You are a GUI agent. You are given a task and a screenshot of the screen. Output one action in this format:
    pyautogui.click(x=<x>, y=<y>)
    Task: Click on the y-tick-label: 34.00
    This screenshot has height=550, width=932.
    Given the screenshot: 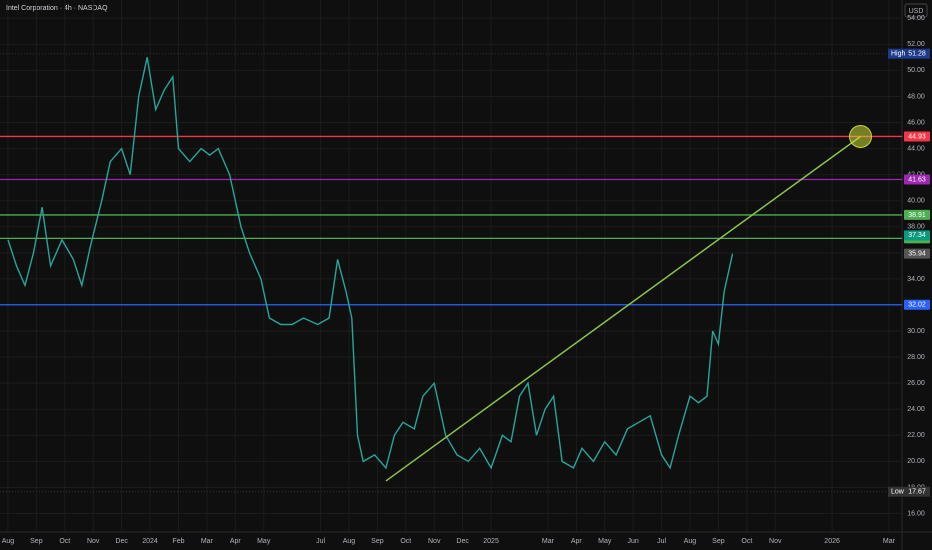 What is the action you would take?
    pyautogui.click(x=916, y=279)
    